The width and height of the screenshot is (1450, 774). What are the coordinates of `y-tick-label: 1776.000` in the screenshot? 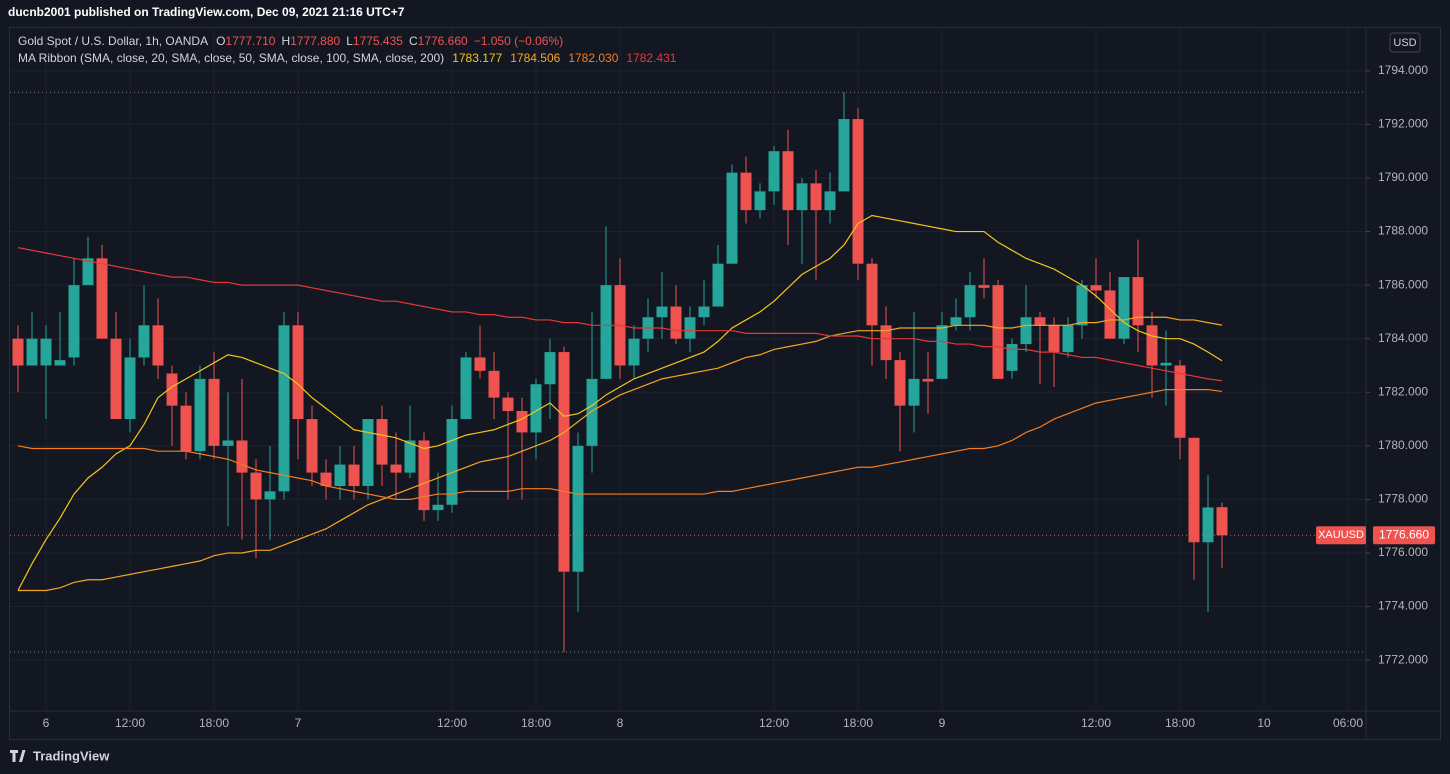 It's located at (1403, 552).